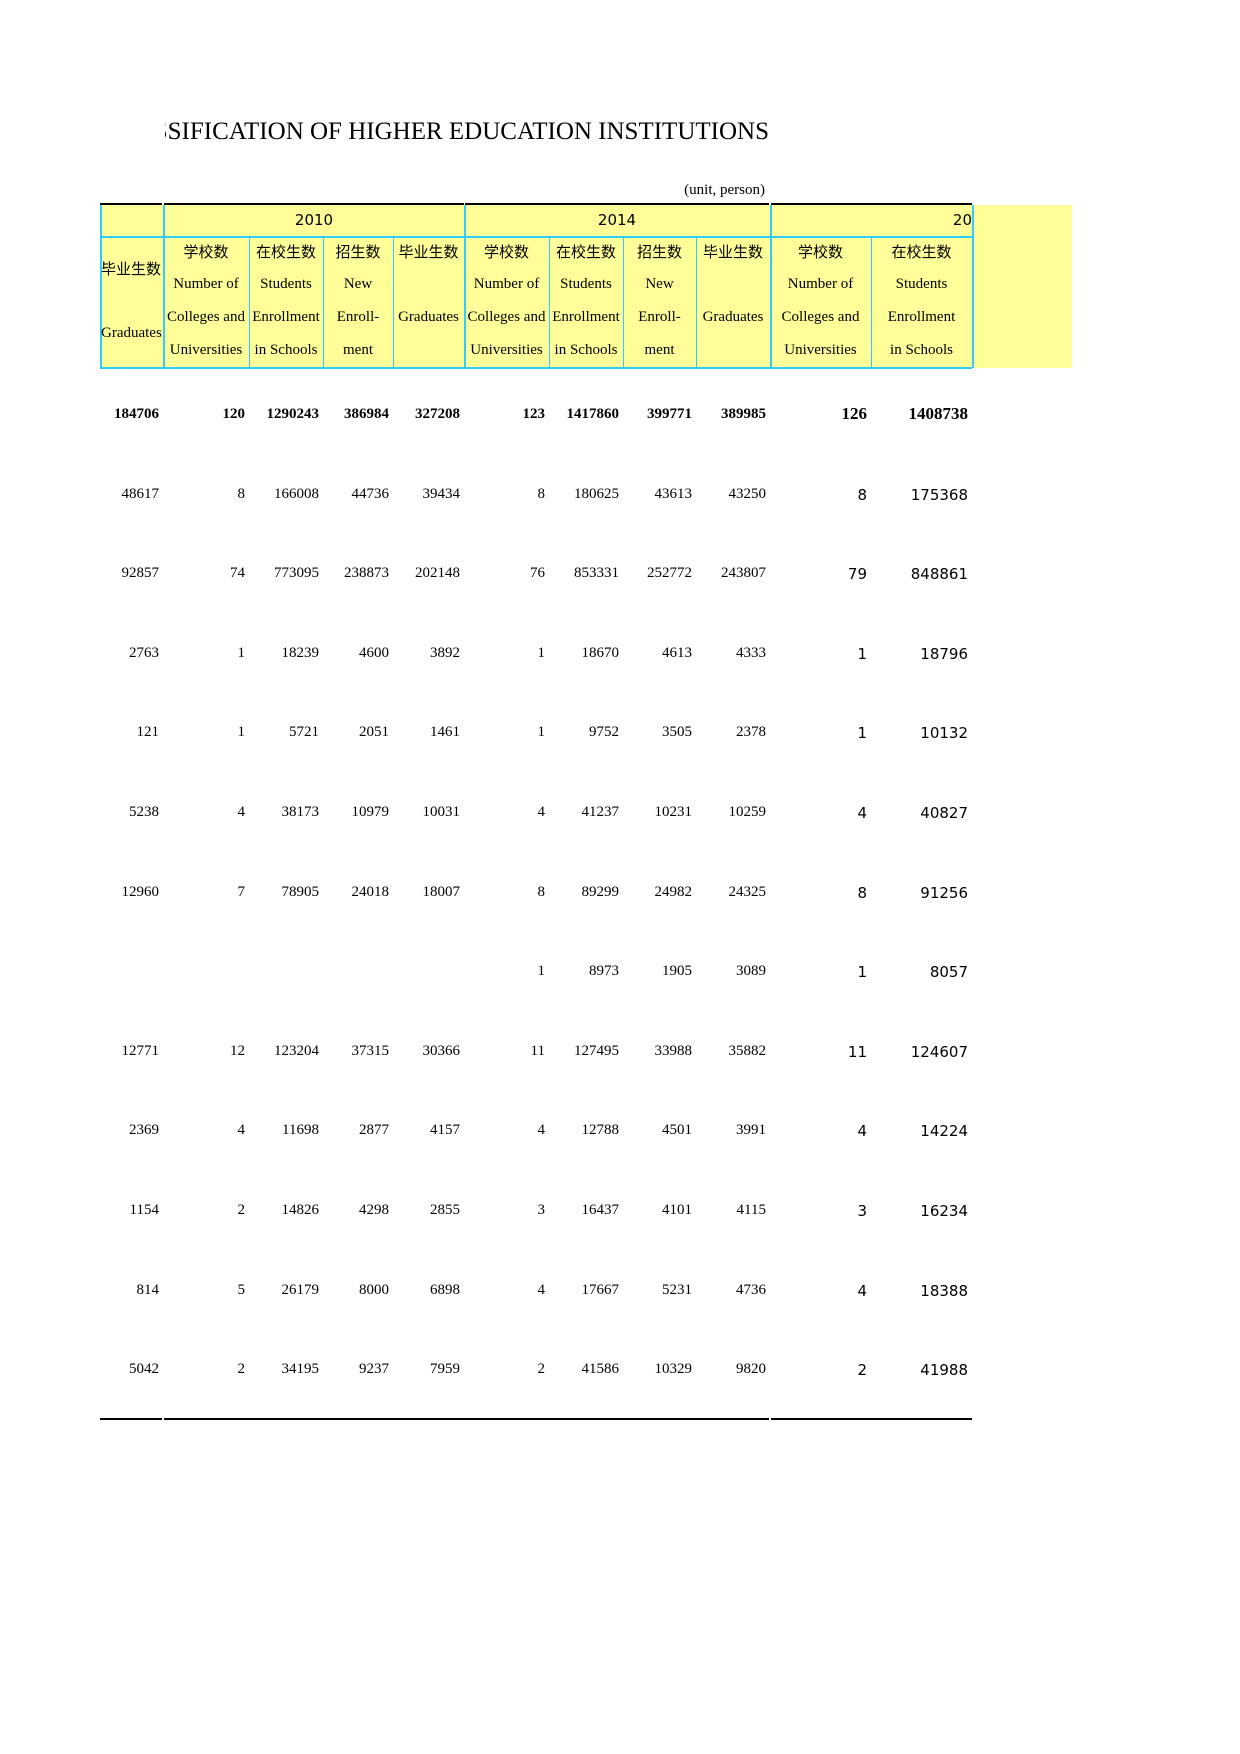  What do you see at coordinates (659, 284) in the screenshot?
I see `column-header-en: New` at bounding box center [659, 284].